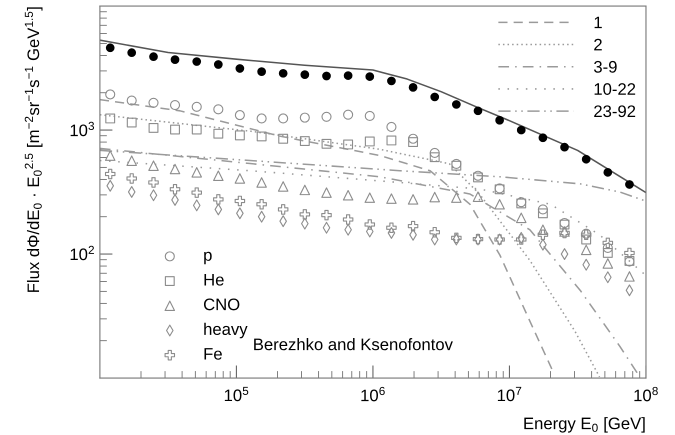 This screenshot has height=435, width=675. What do you see at coordinates (598, 44) in the screenshot?
I see `legend-label: 2` at bounding box center [598, 44].